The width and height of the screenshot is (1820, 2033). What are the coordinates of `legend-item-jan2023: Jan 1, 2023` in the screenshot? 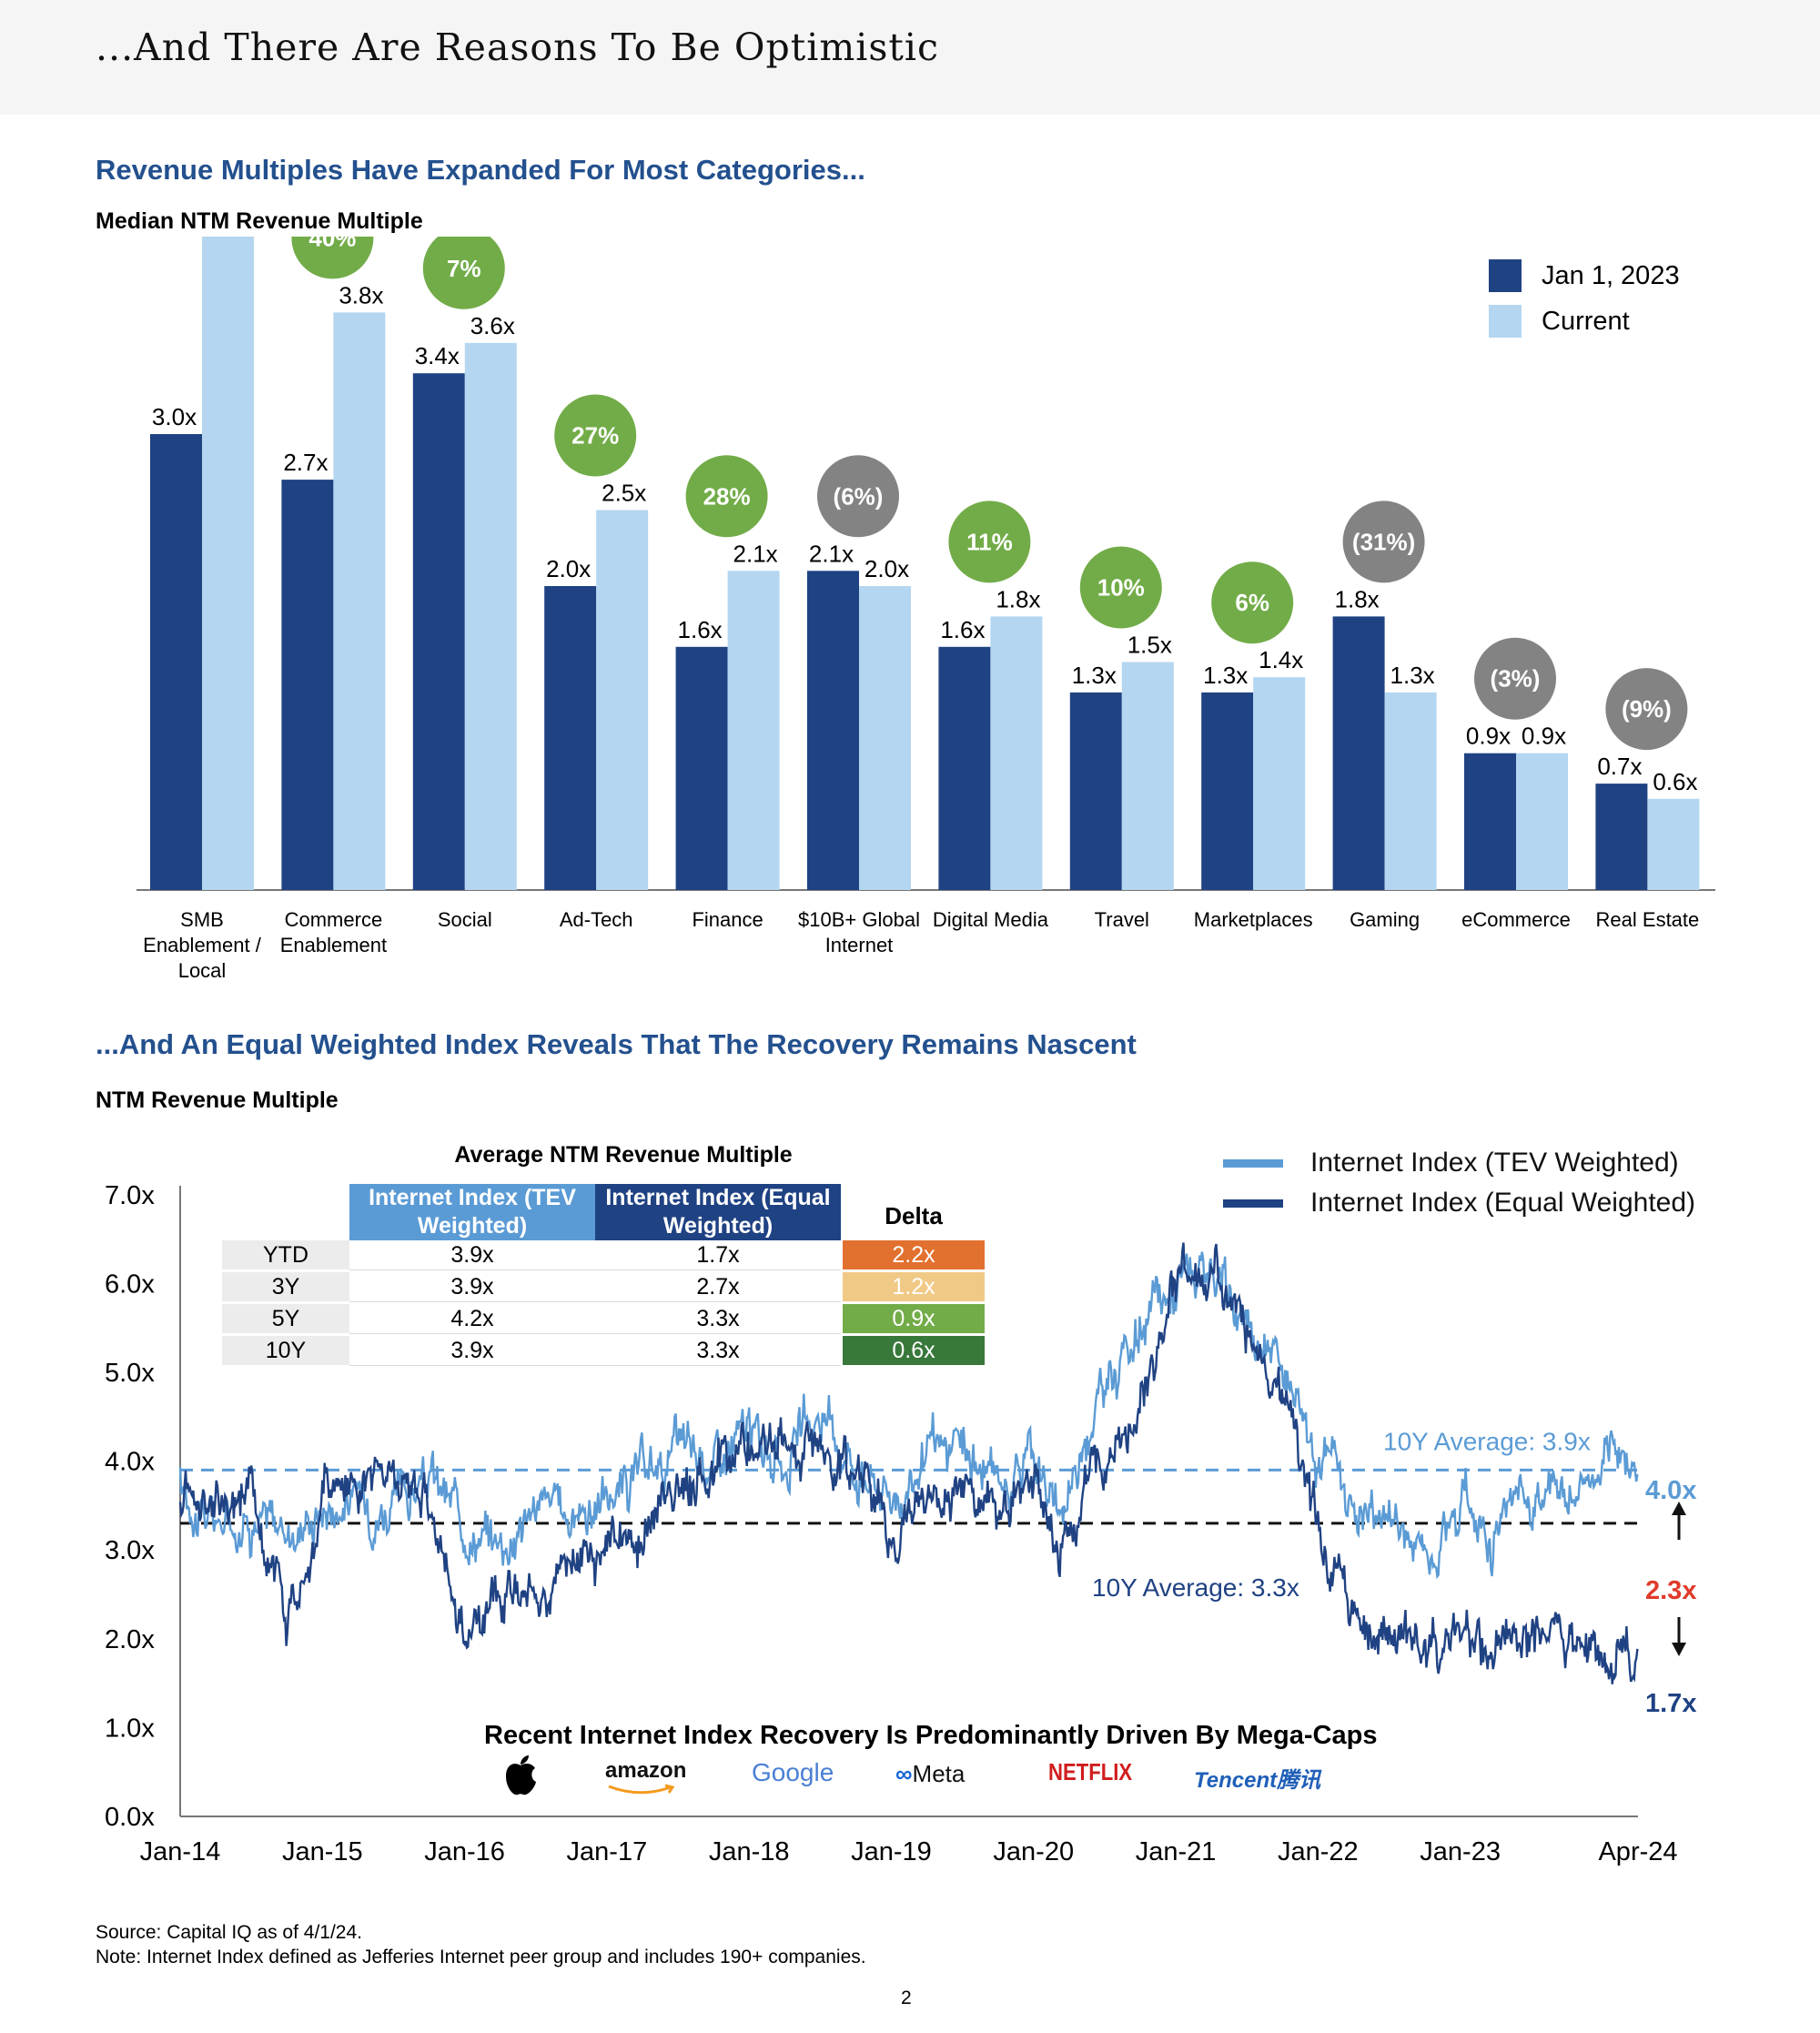 It's located at (1585, 275).